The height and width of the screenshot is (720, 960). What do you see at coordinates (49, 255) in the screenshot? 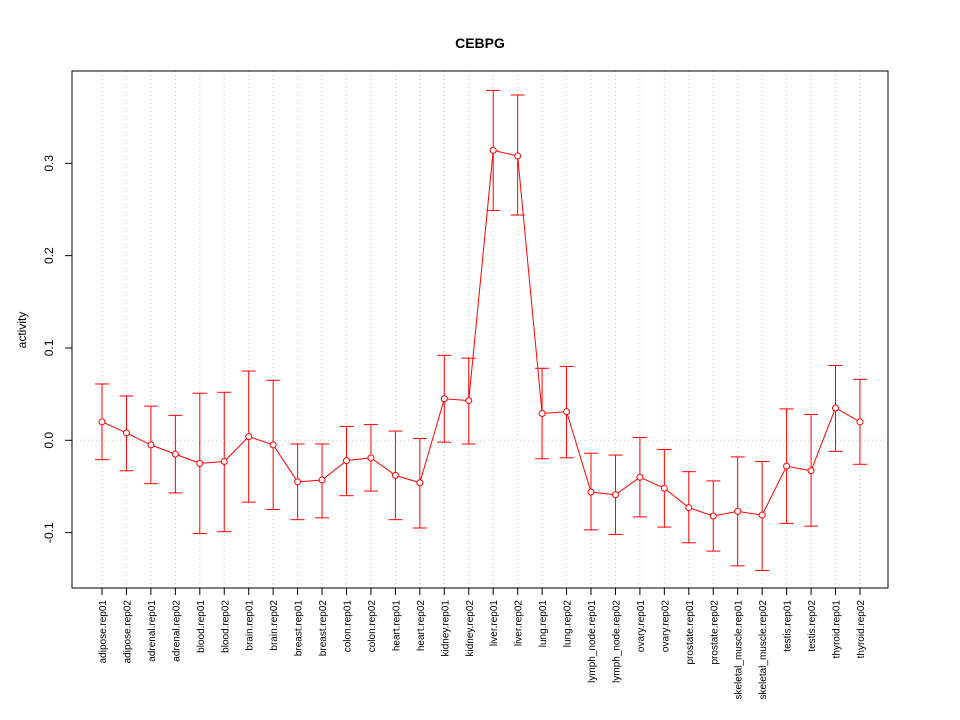
I see `y-tick-label: 0.2` at bounding box center [49, 255].